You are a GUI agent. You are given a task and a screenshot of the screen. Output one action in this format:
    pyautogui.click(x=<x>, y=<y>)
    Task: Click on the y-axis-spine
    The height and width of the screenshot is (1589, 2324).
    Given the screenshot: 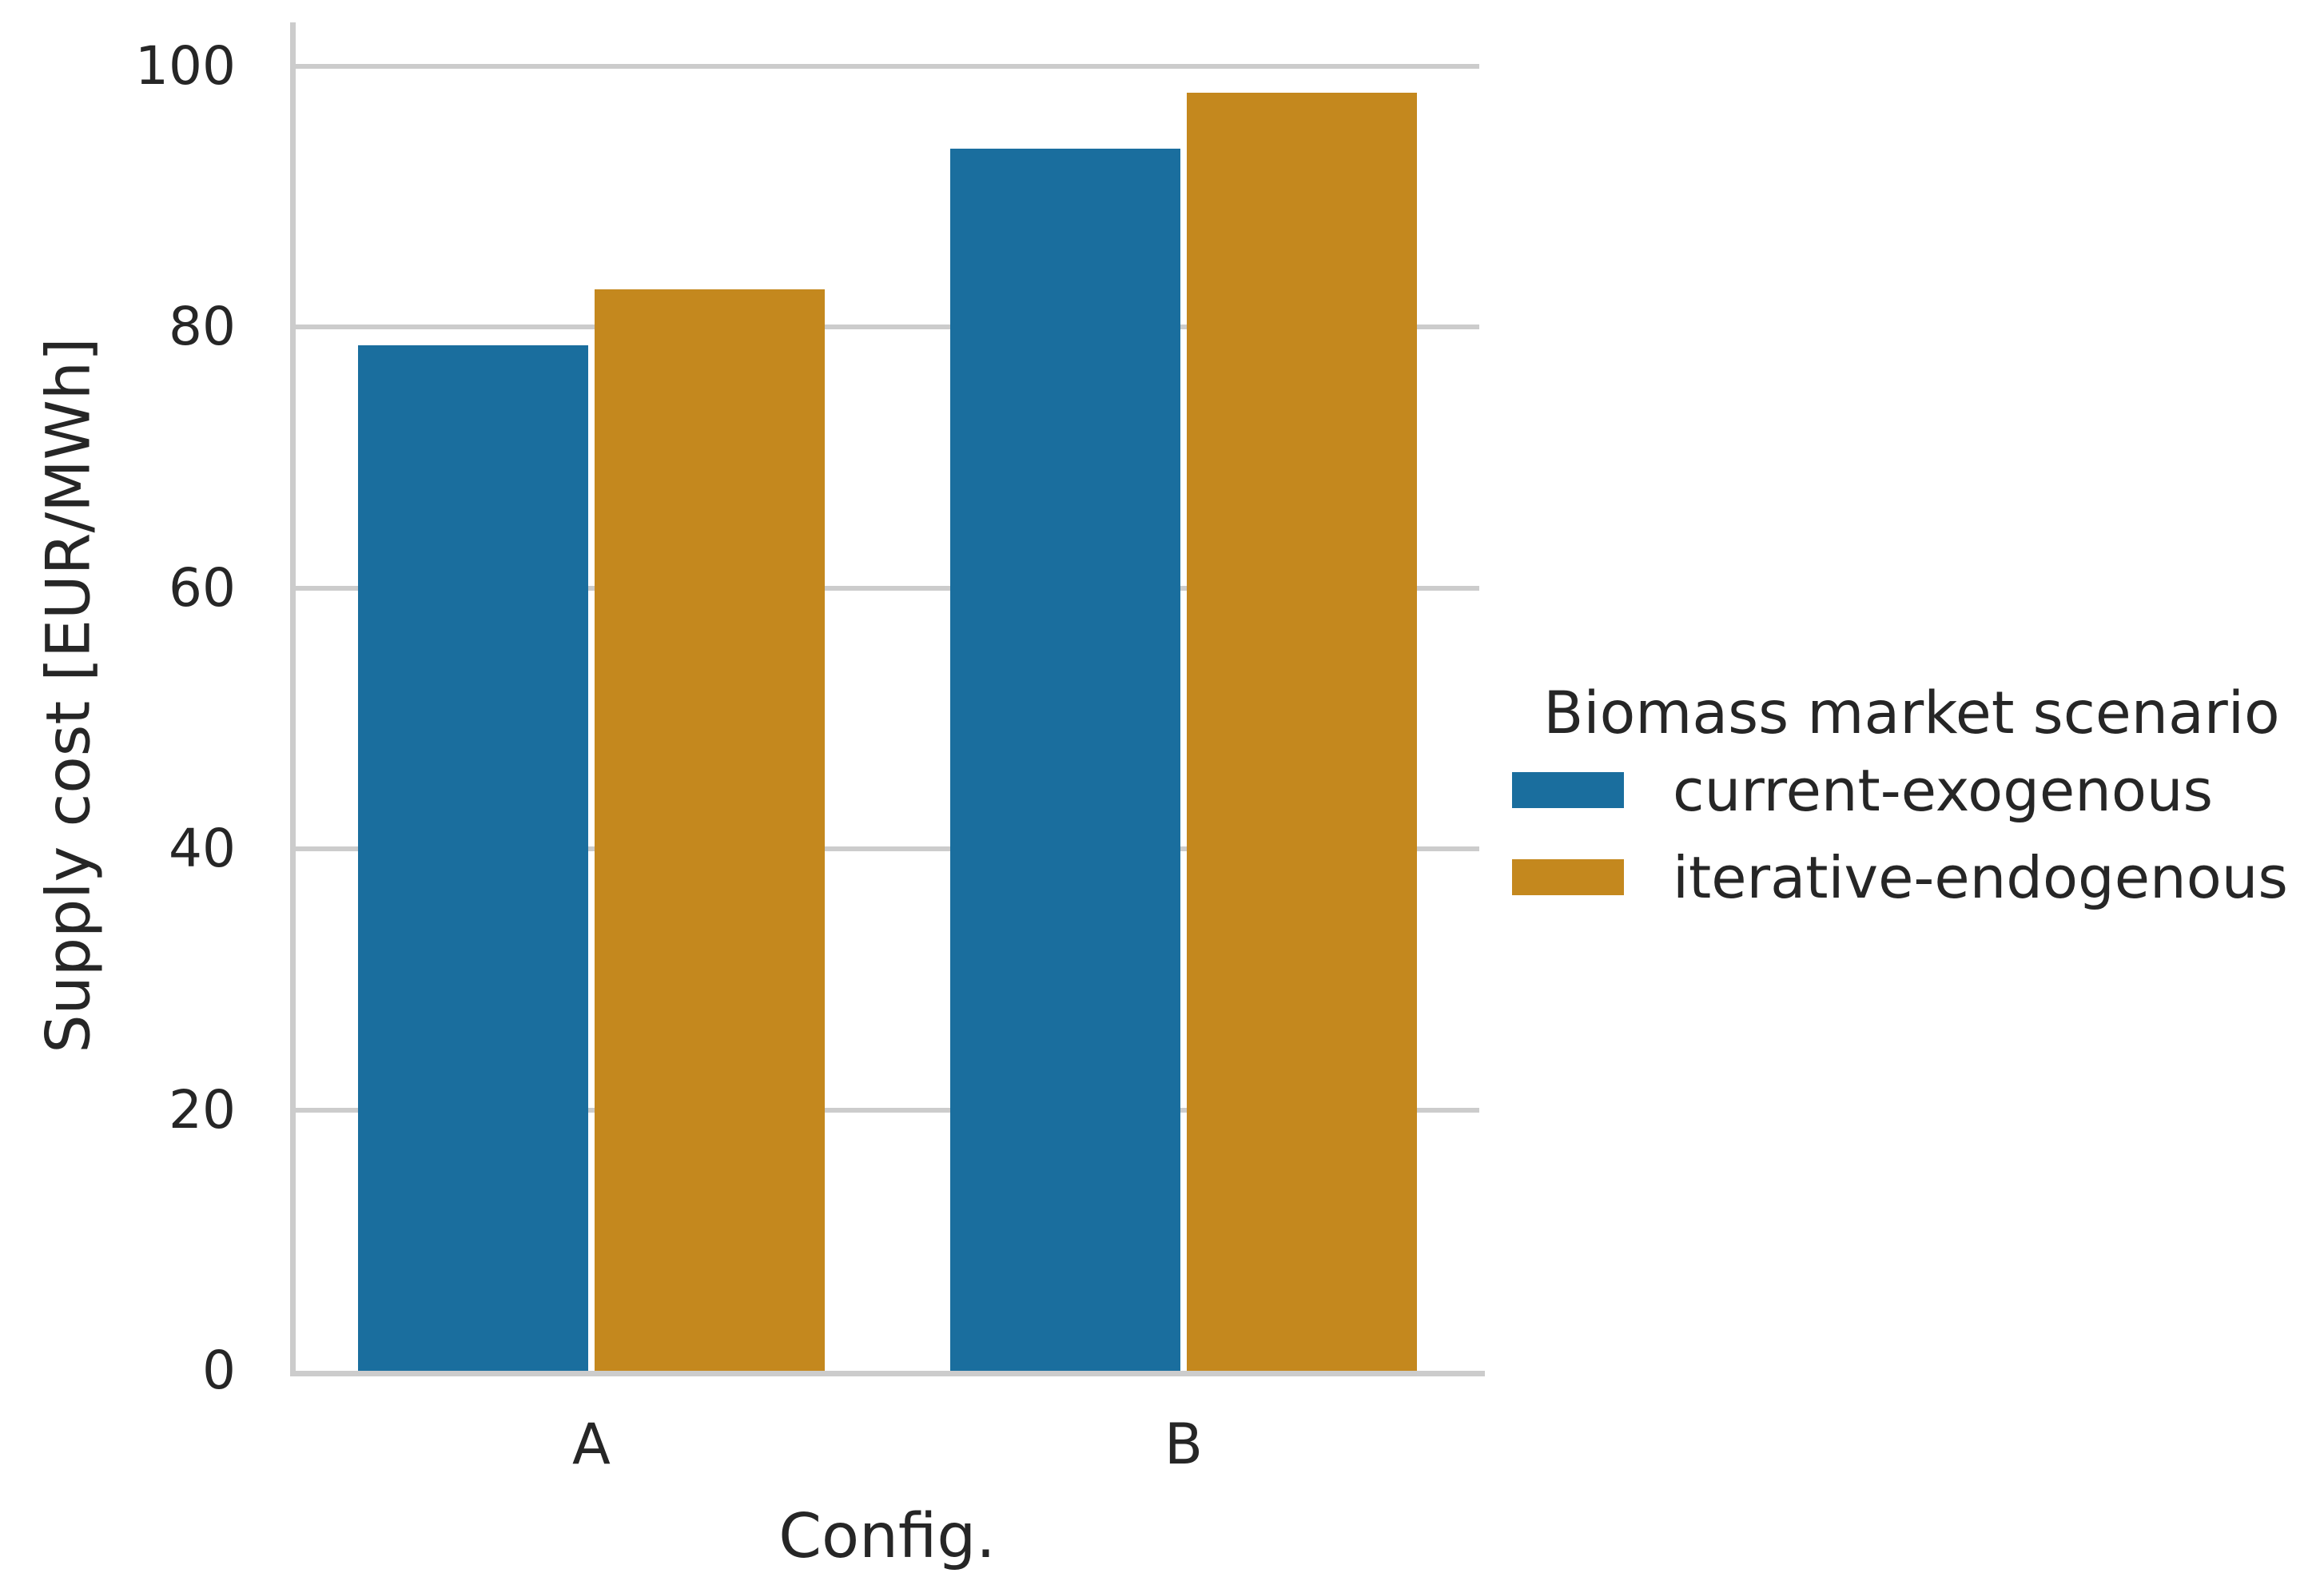 What is the action you would take?
    pyautogui.click(x=293, y=699)
    